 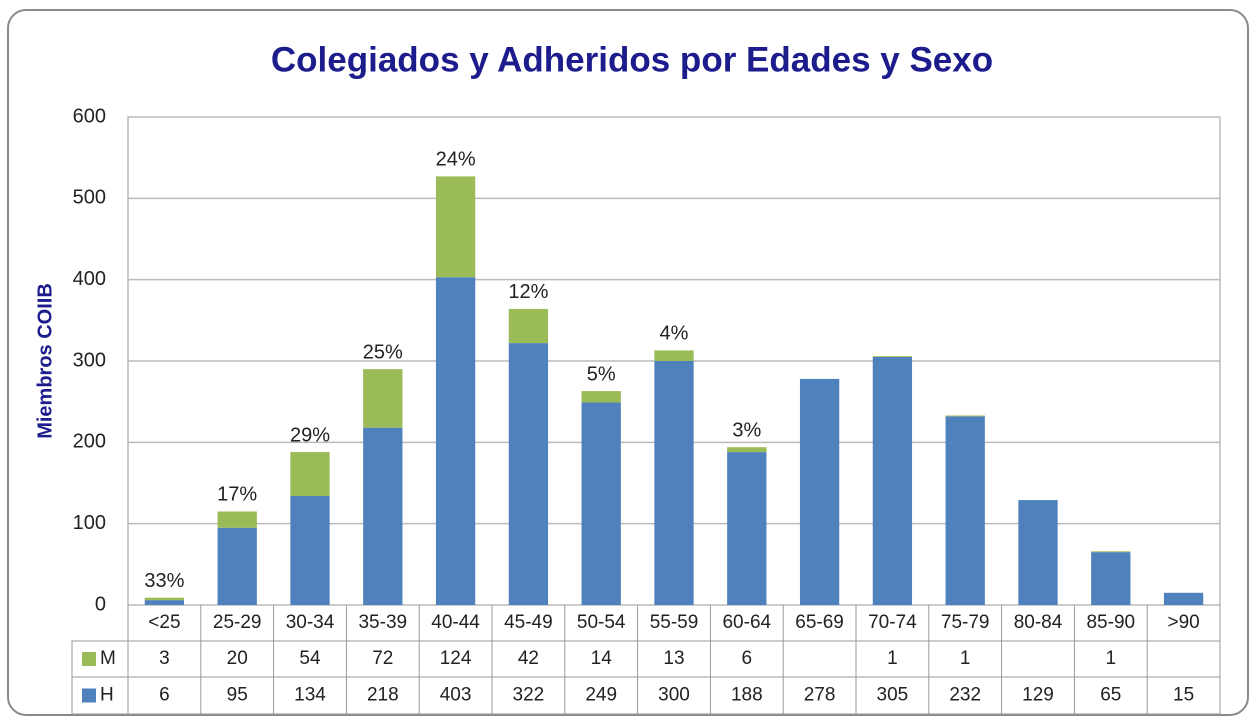 I want to click on y-tick-label: 600, so click(x=89, y=116).